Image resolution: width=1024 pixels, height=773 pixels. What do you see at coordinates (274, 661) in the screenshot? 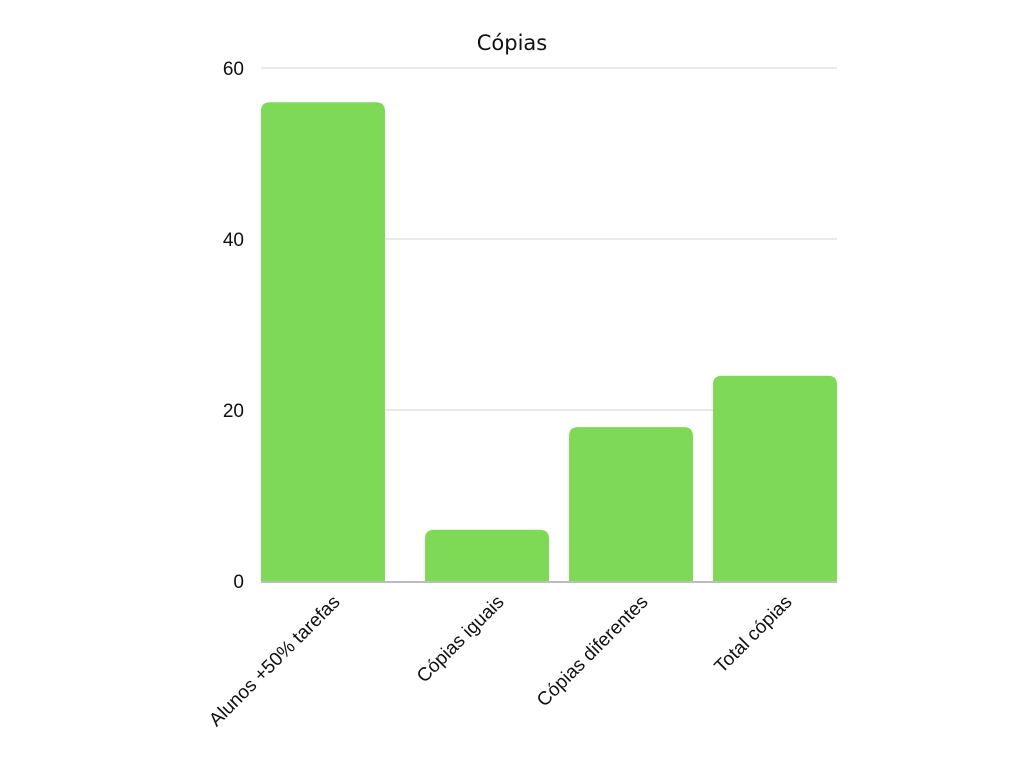
I see `x-tick-label: Alunos +50% tarefas` at bounding box center [274, 661].